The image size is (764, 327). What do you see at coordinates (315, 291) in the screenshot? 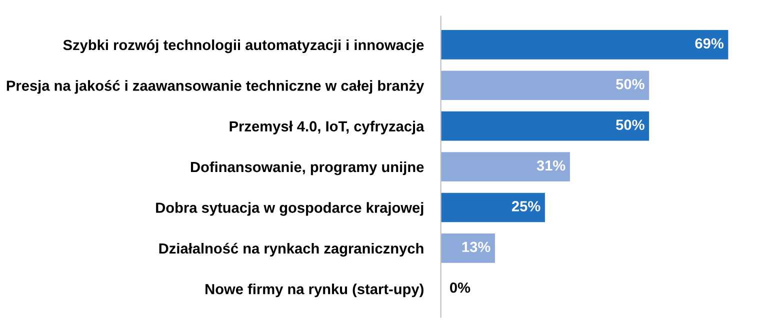
I see `y-tick-label: Nowe firmy na rynku (start-upy)` at bounding box center [315, 291].